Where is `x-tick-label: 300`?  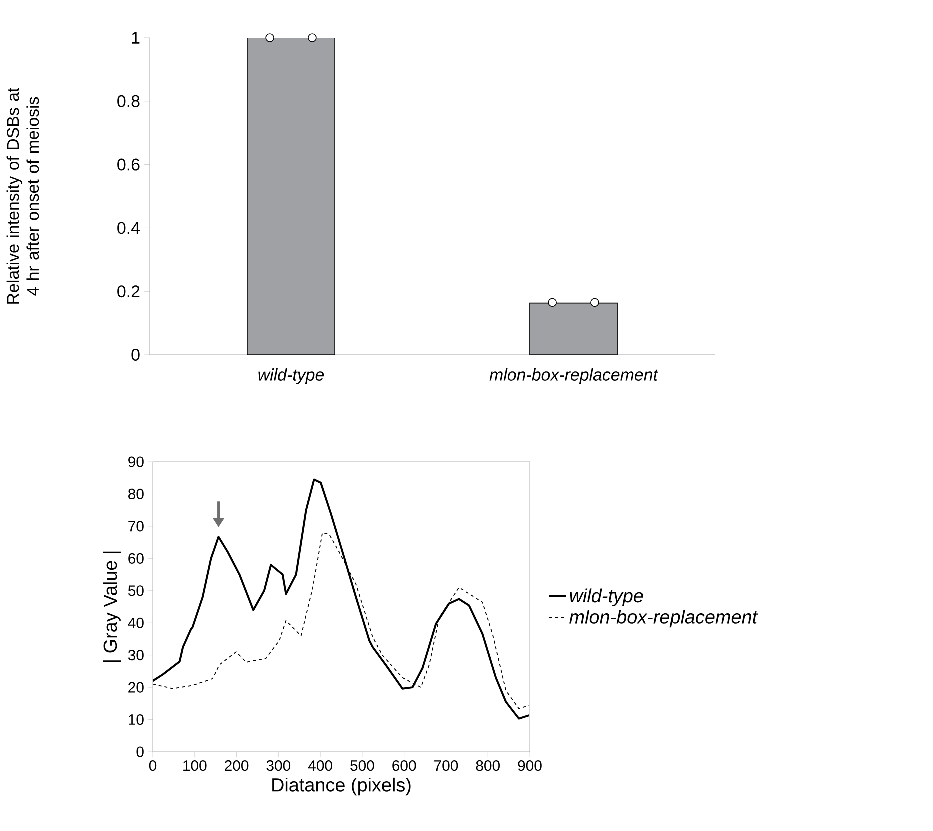 x-tick-label: 300 is located at coordinates (278, 766).